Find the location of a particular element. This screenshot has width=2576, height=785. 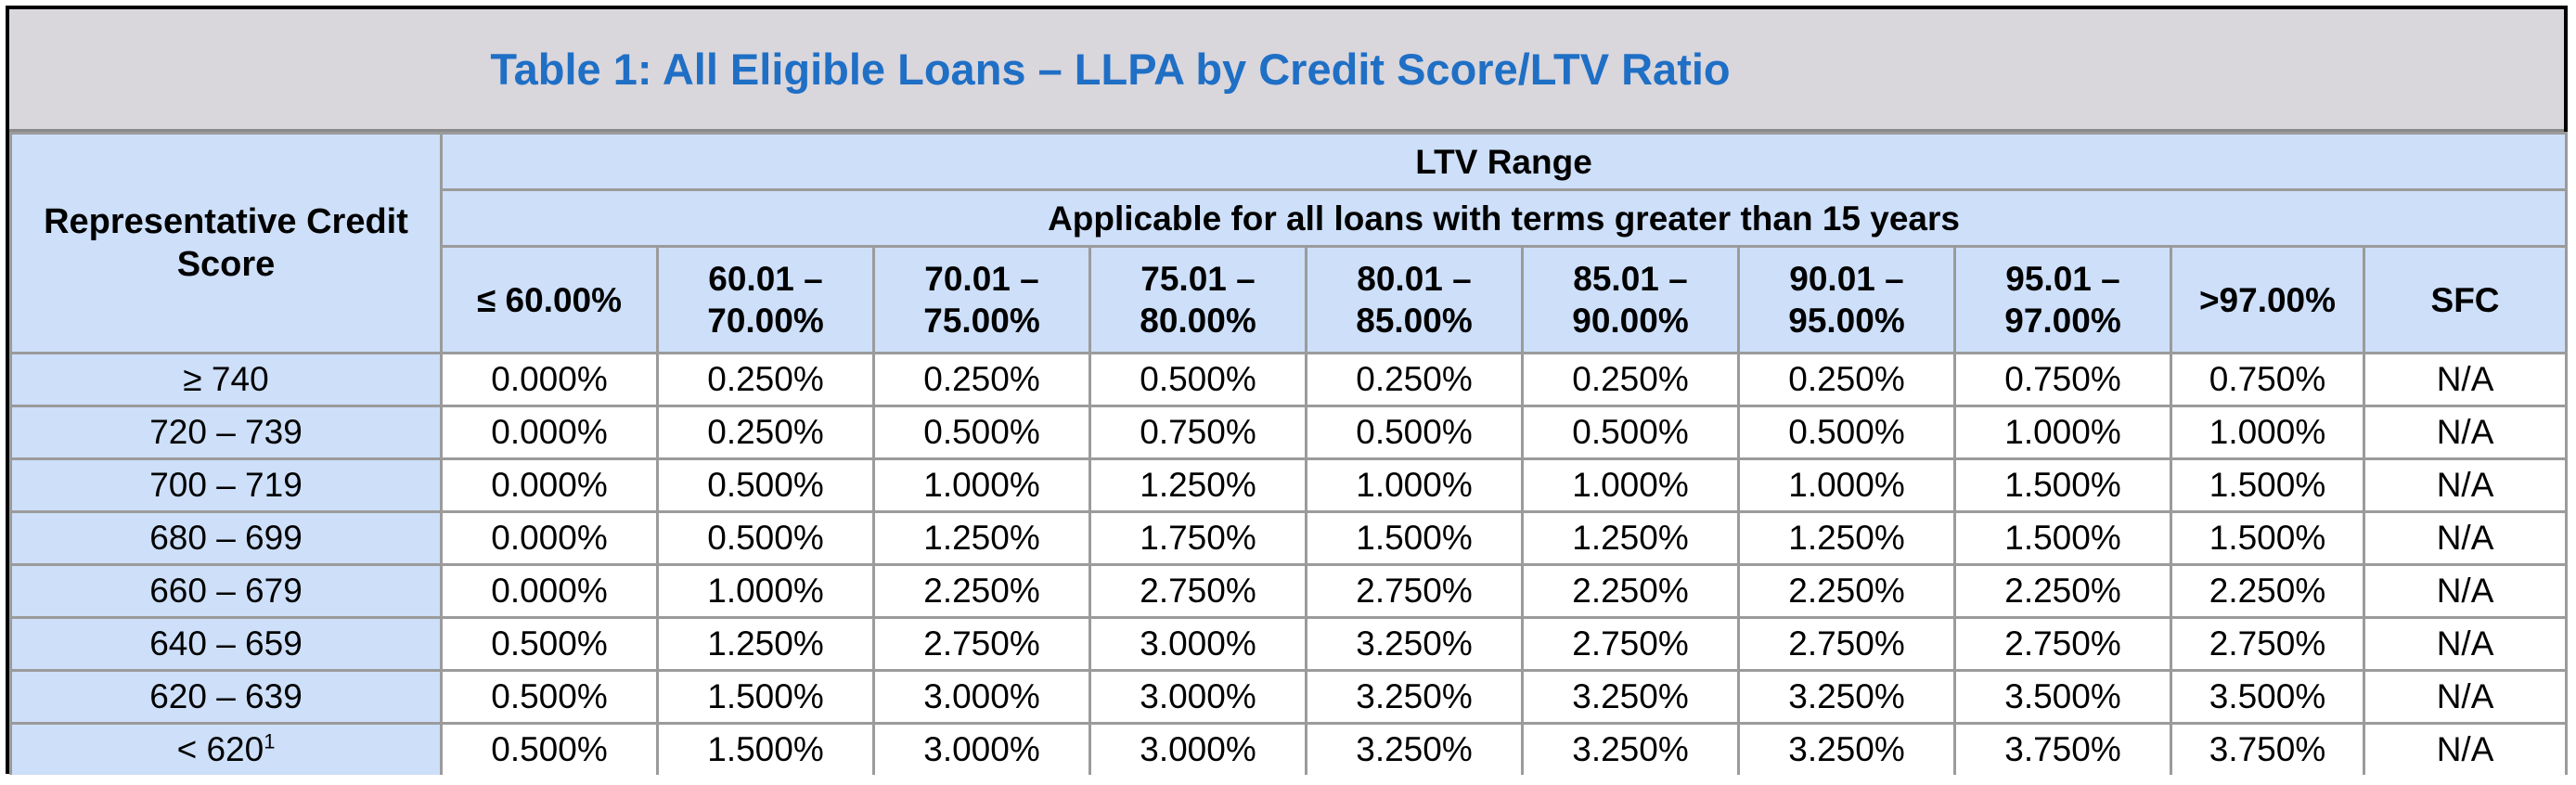

ltv-column-header: ≤ 60.00% is located at coordinates (549, 299).